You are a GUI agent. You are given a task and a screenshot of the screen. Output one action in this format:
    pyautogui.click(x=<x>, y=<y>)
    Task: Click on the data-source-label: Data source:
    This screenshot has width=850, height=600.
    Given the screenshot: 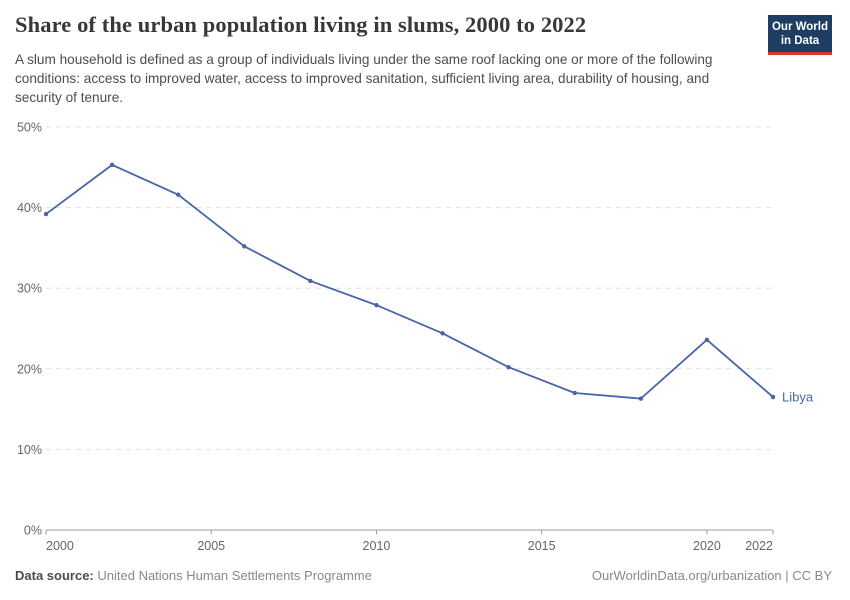 What is the action you would take?
    pyautogui.click(x=56, y=575)
    